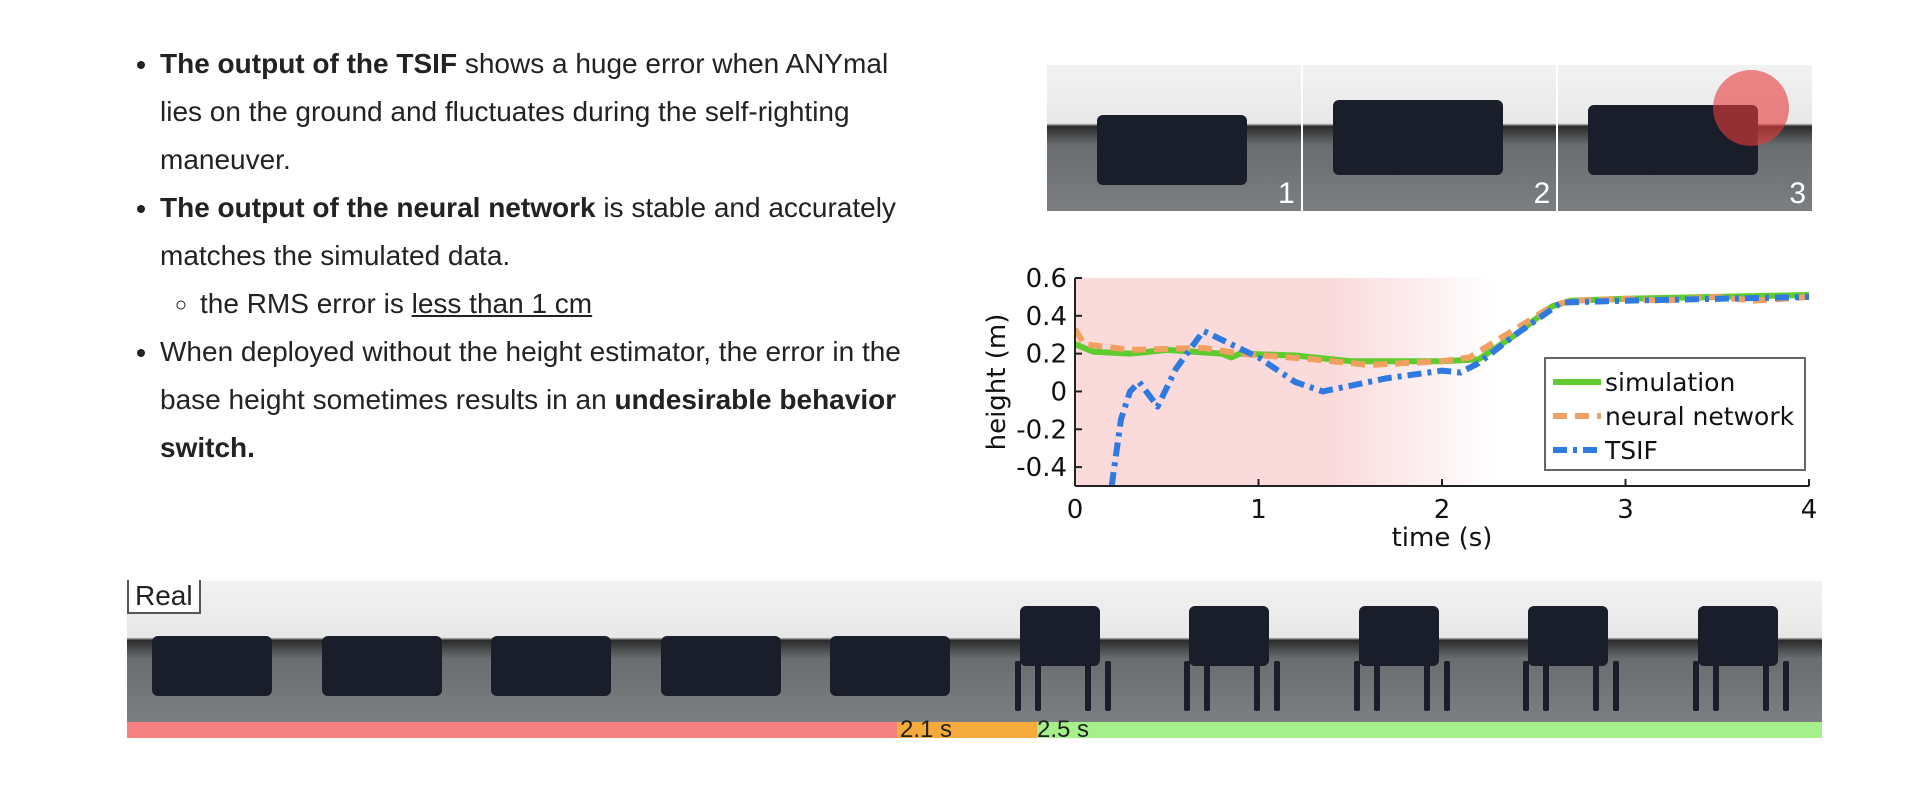 Image resolution: width=1920 pixels, height=796 pixels. What do you see at coordinates (164, 597) in the screenshot?
I see `real-label: Real` at bounding box center [164, 597].